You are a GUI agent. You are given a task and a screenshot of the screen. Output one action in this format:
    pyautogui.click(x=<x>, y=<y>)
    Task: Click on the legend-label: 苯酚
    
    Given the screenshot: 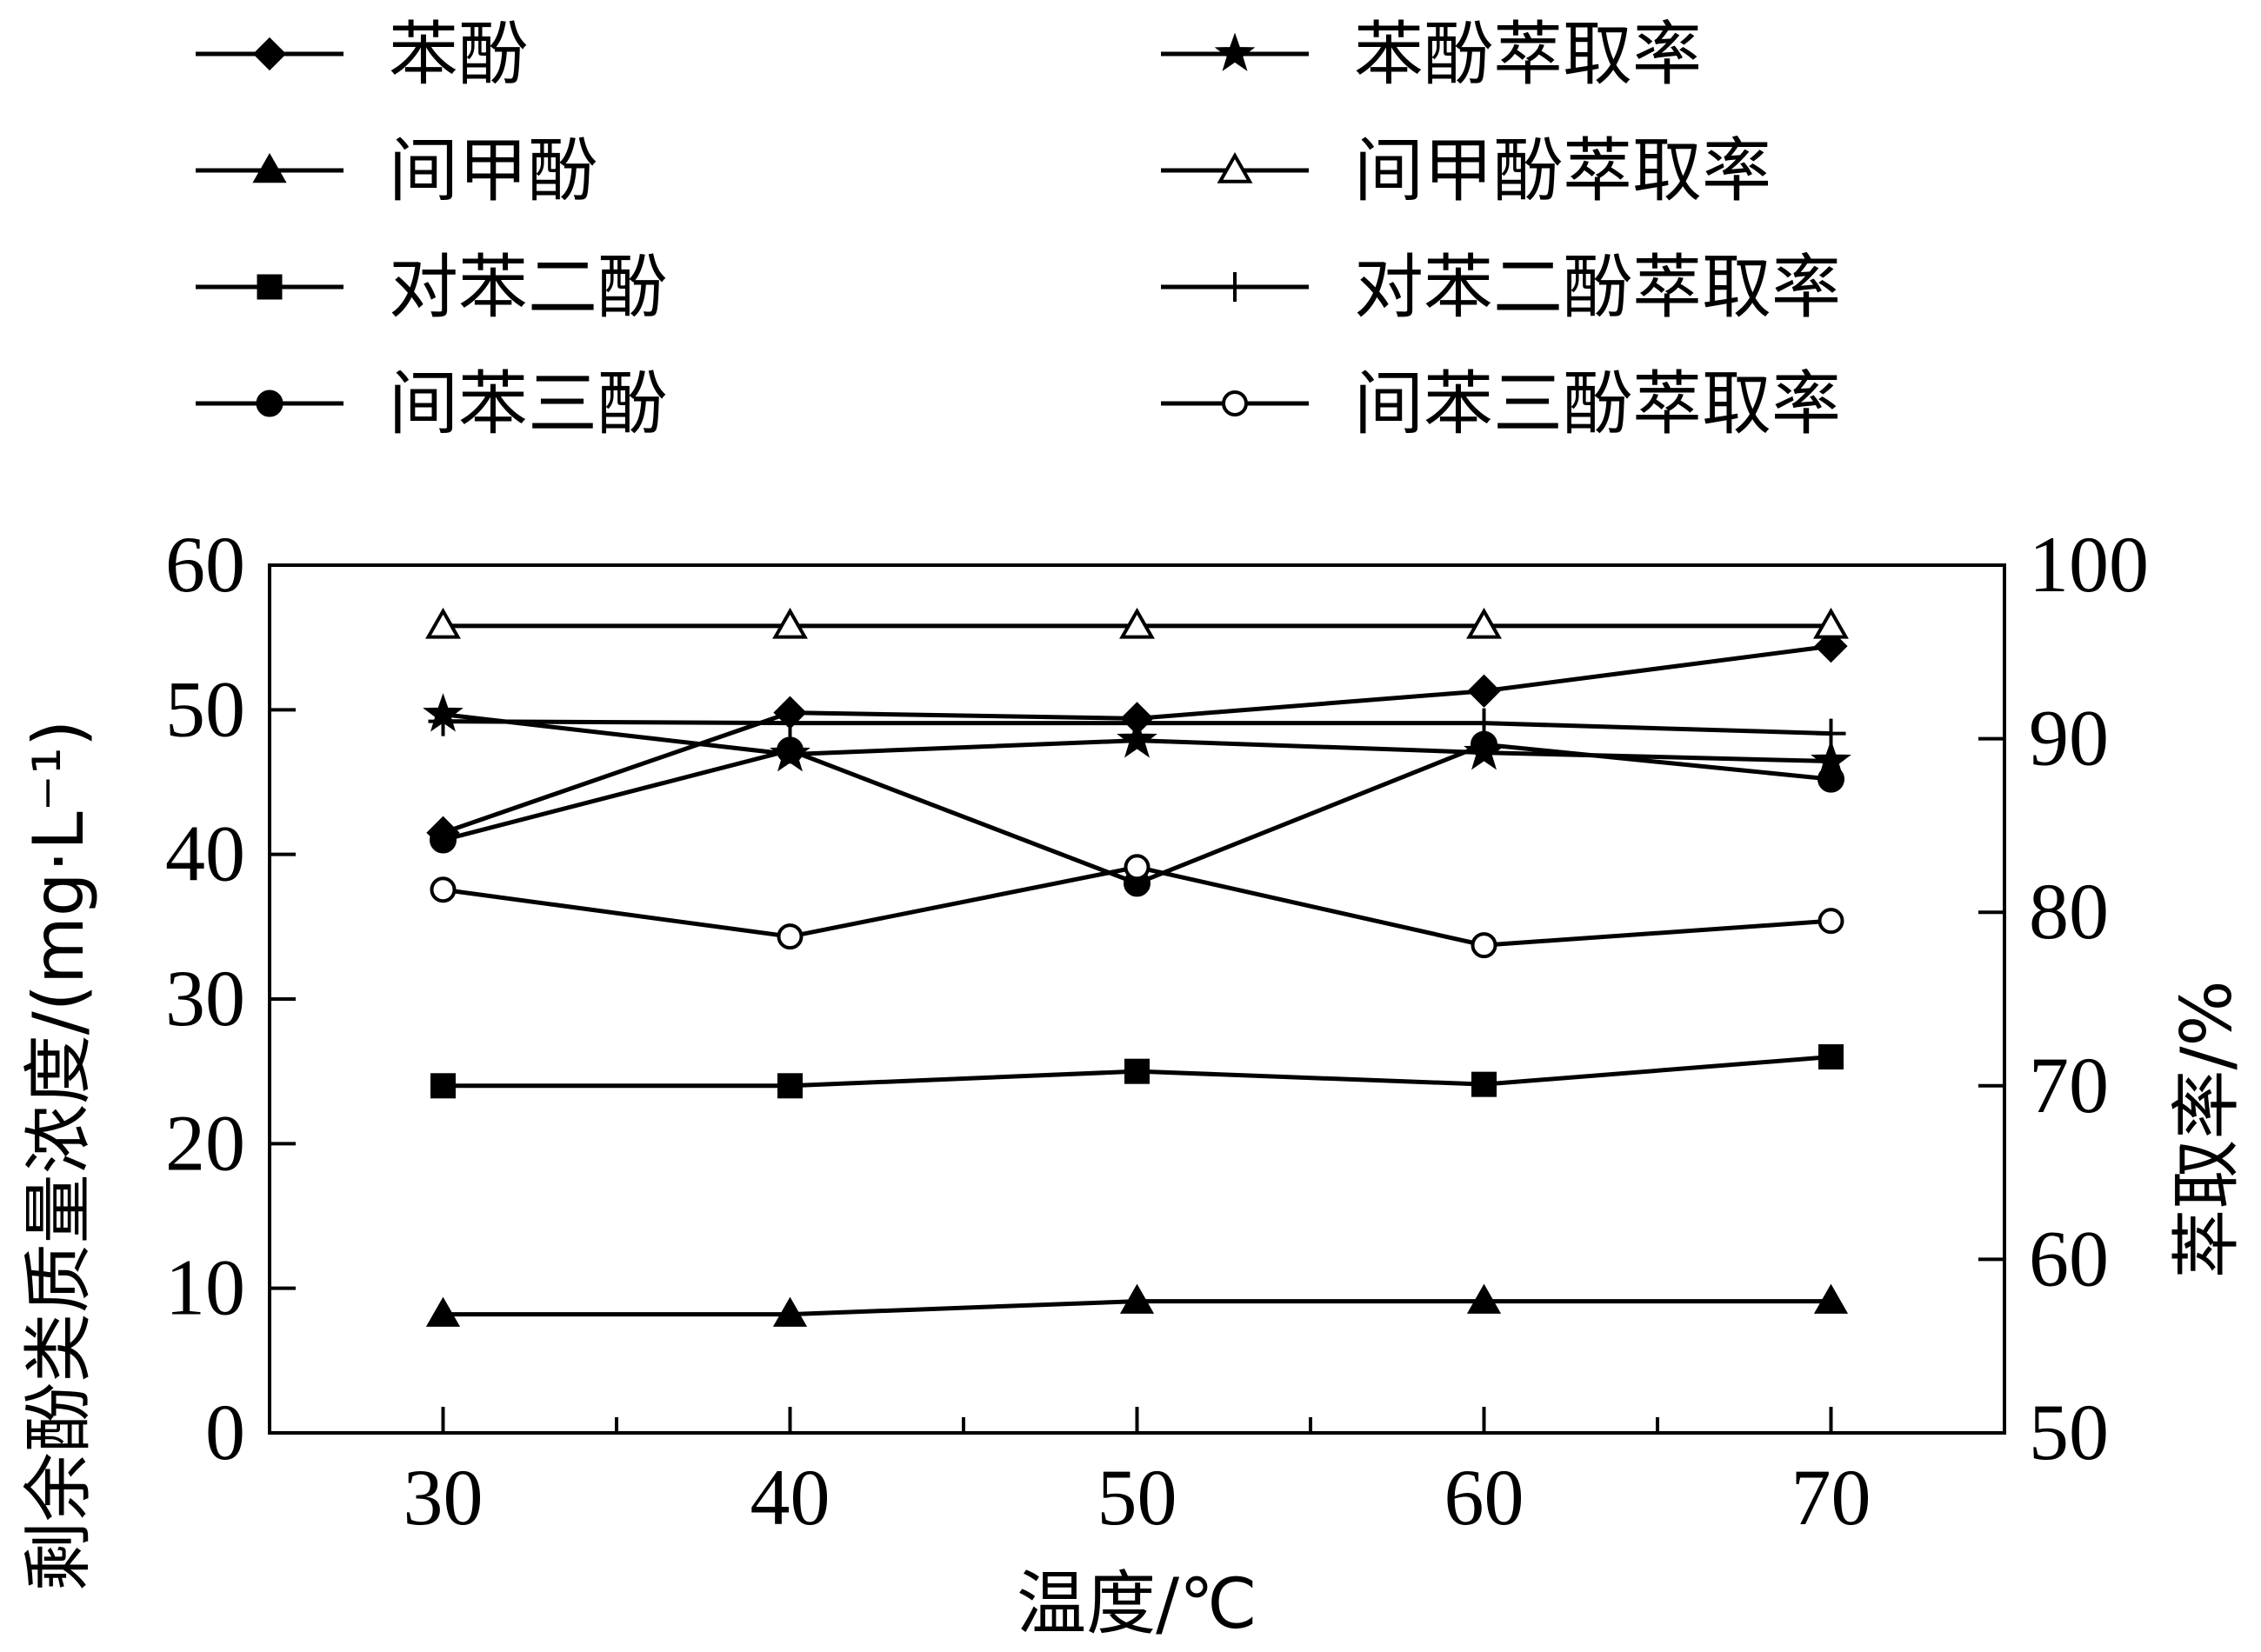 What is the action you would take?
    pyautogui.click(x=458, y=54)
    